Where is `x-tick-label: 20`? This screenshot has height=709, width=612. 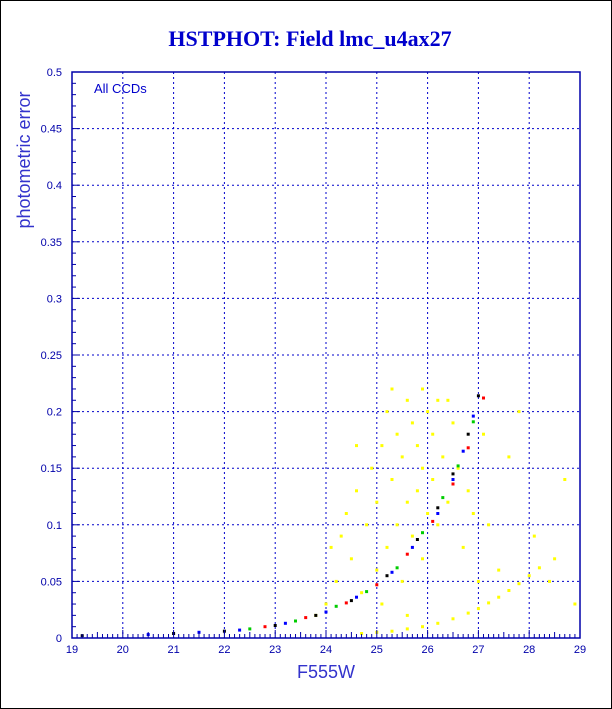
x-tick-label: 20 is located at coordinates (123, 650).